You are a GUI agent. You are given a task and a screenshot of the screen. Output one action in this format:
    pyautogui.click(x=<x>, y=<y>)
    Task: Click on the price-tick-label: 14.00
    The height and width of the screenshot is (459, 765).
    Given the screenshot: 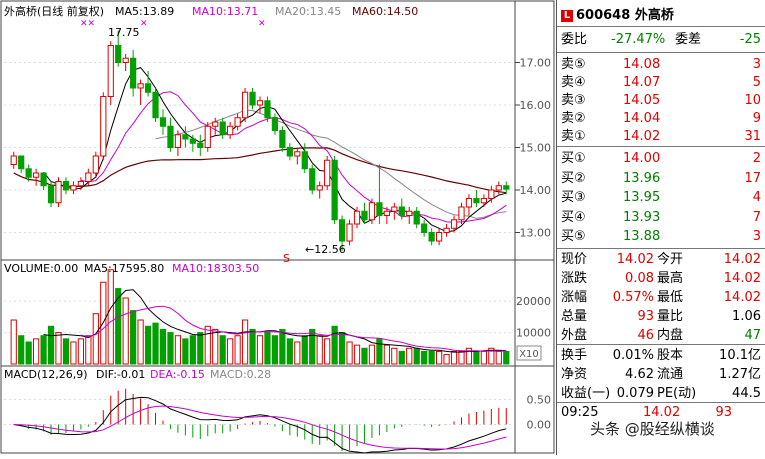 What is the action you would take?
    pyautogui.click(x=536, y=190)
    